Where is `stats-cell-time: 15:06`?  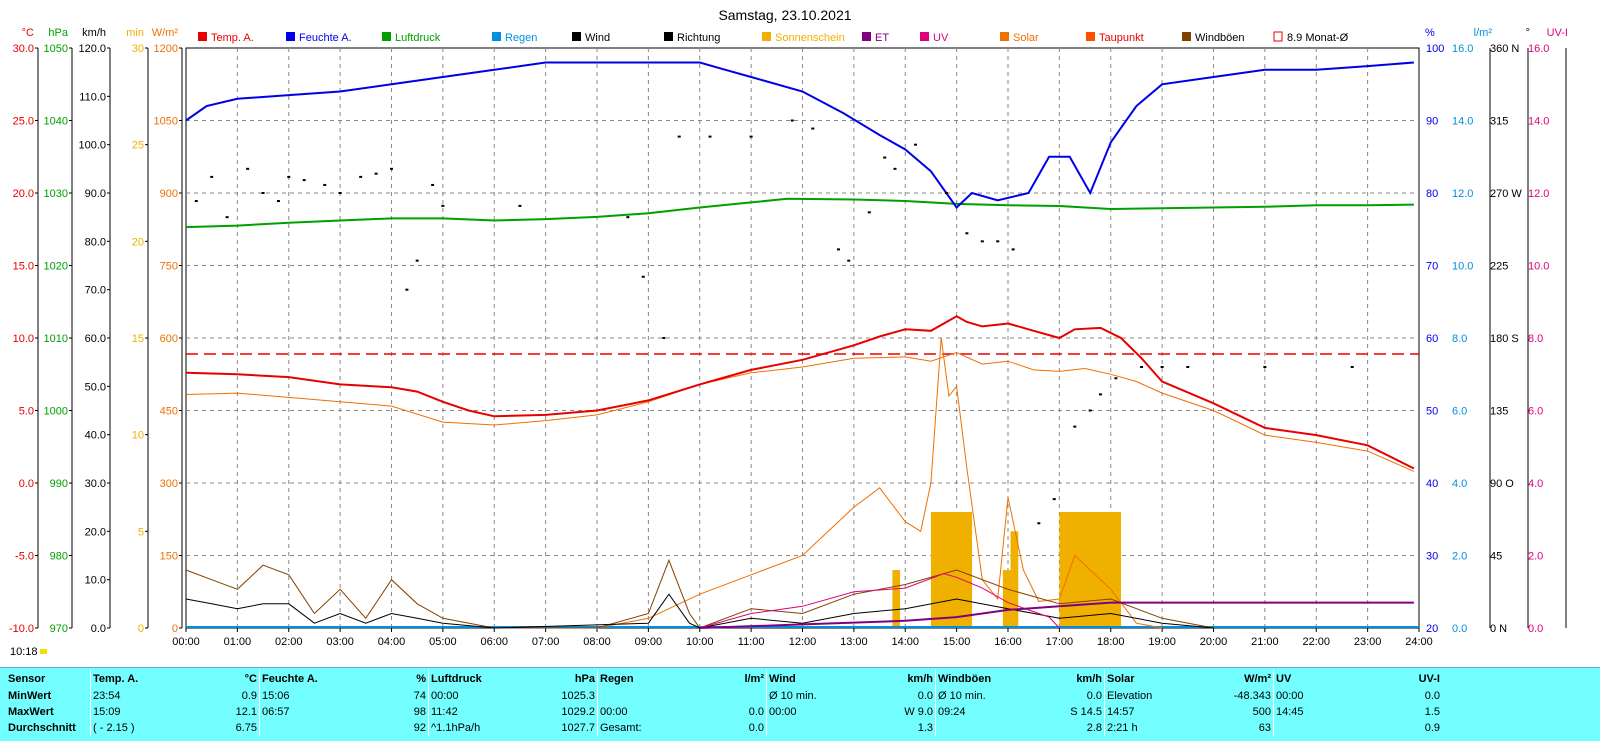
stats-cell-time: 15:06 is located at coordinates (301, 696).